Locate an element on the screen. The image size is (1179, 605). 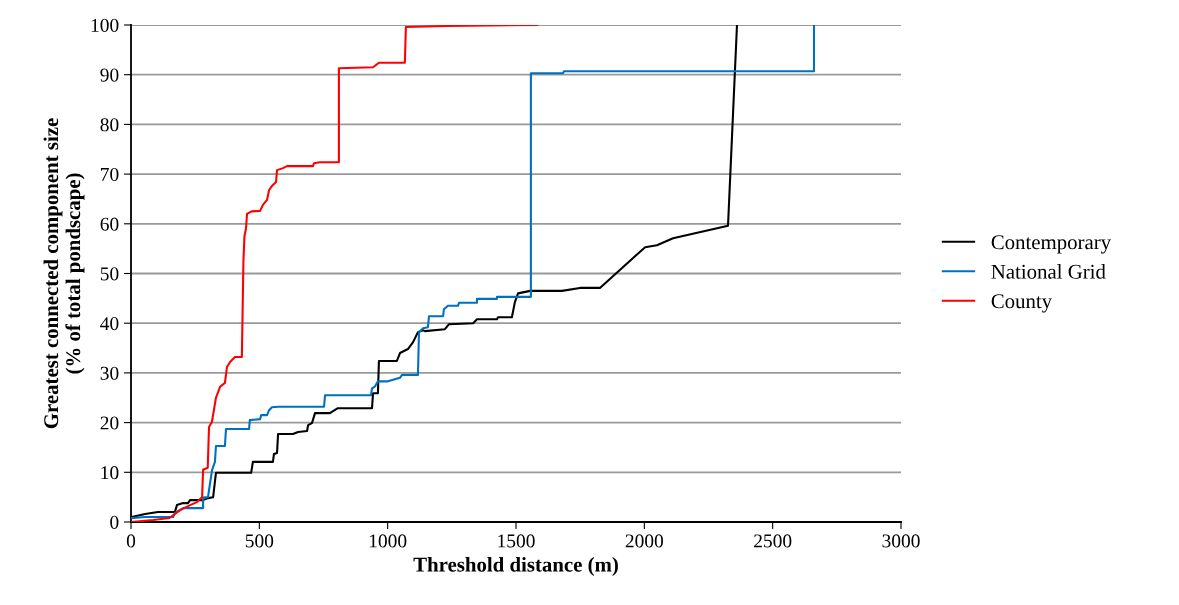
x-tick-label: 1000 is located at coordinates (388, 541).